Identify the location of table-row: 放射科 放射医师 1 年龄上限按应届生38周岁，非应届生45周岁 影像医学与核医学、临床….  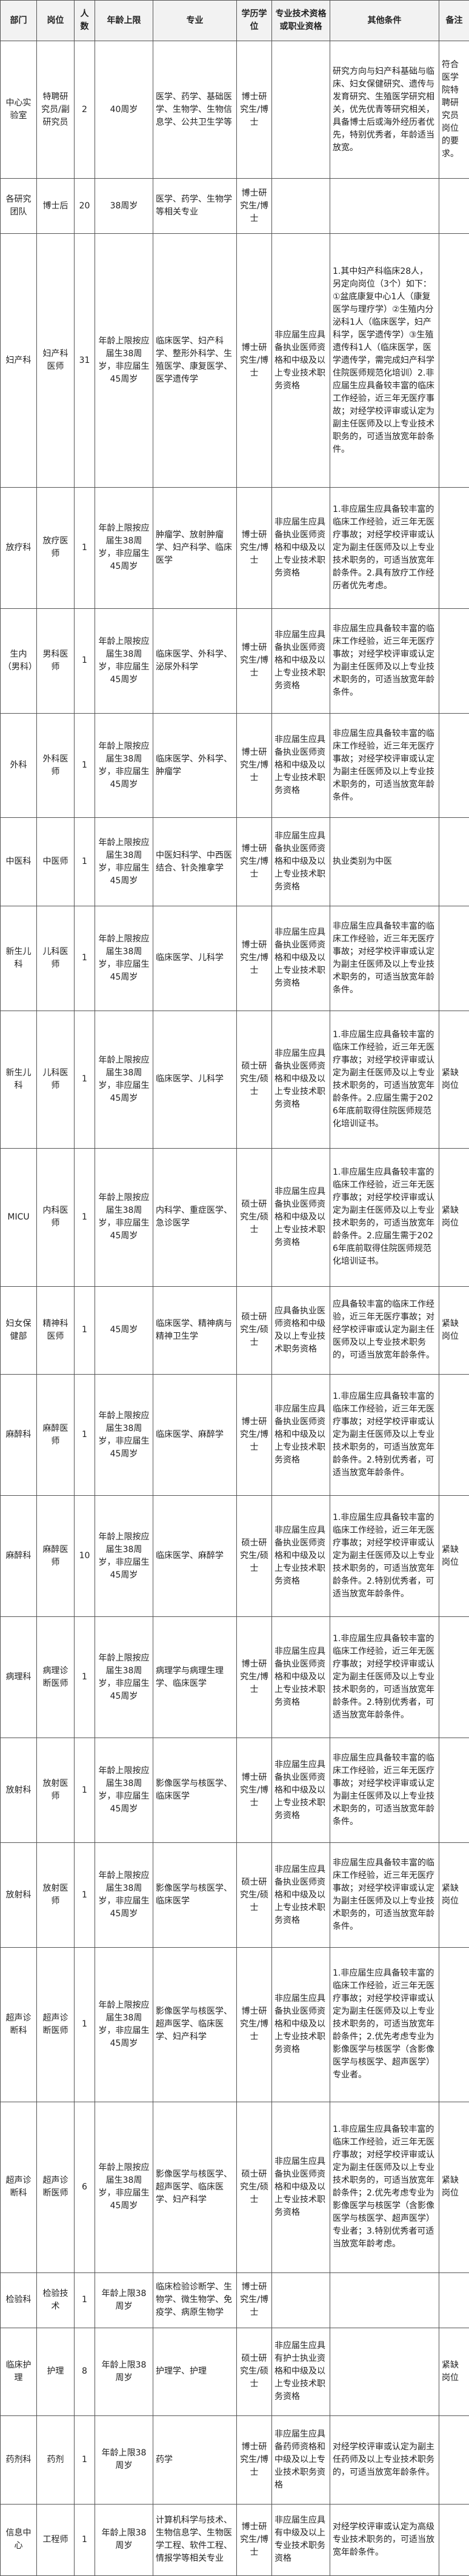
(234, 1791).